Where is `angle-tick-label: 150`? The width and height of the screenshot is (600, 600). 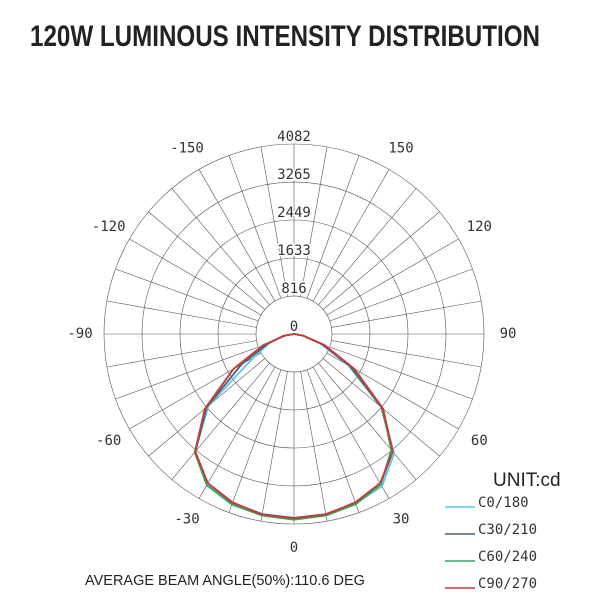
angle-tick-label: 150 is located at coordinates (400, 149).